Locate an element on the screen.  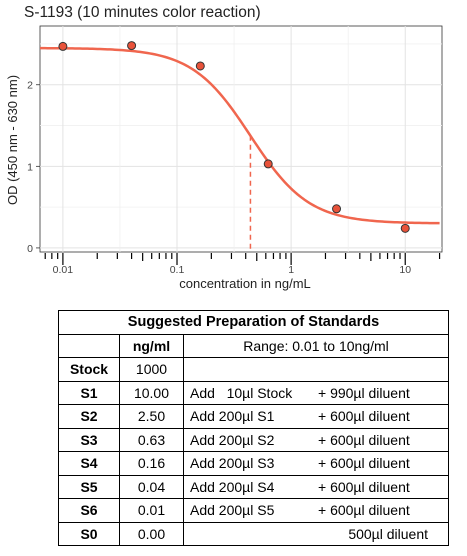
row-label: Stock is located at coordinates (89, 369).